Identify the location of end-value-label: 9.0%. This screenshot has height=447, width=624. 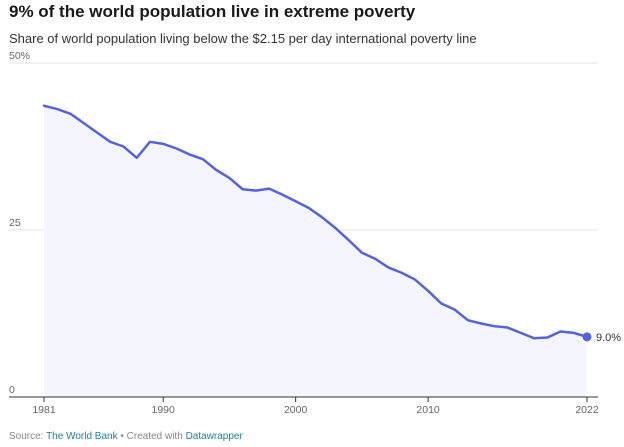
(608, 338).